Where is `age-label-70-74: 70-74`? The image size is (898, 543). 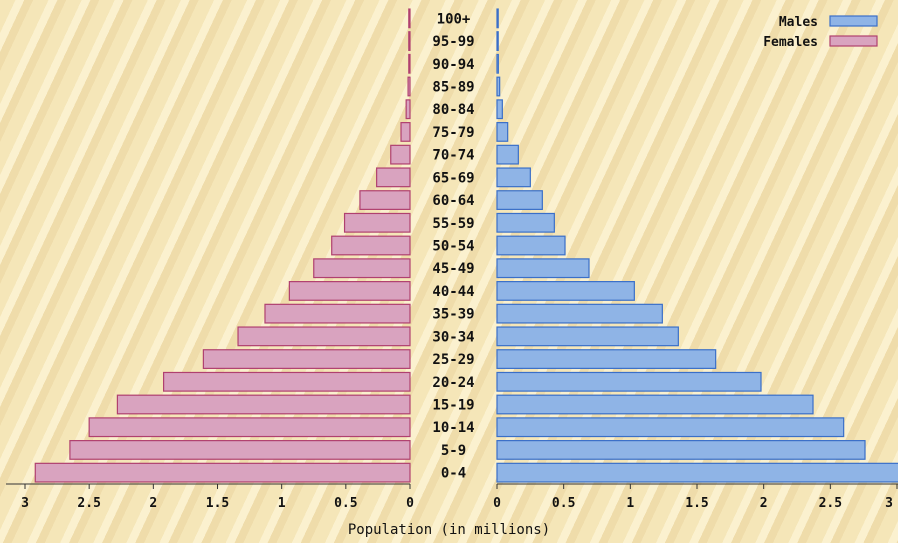
age-label-70-74: 70-74 is located at coordinates (453, 156).